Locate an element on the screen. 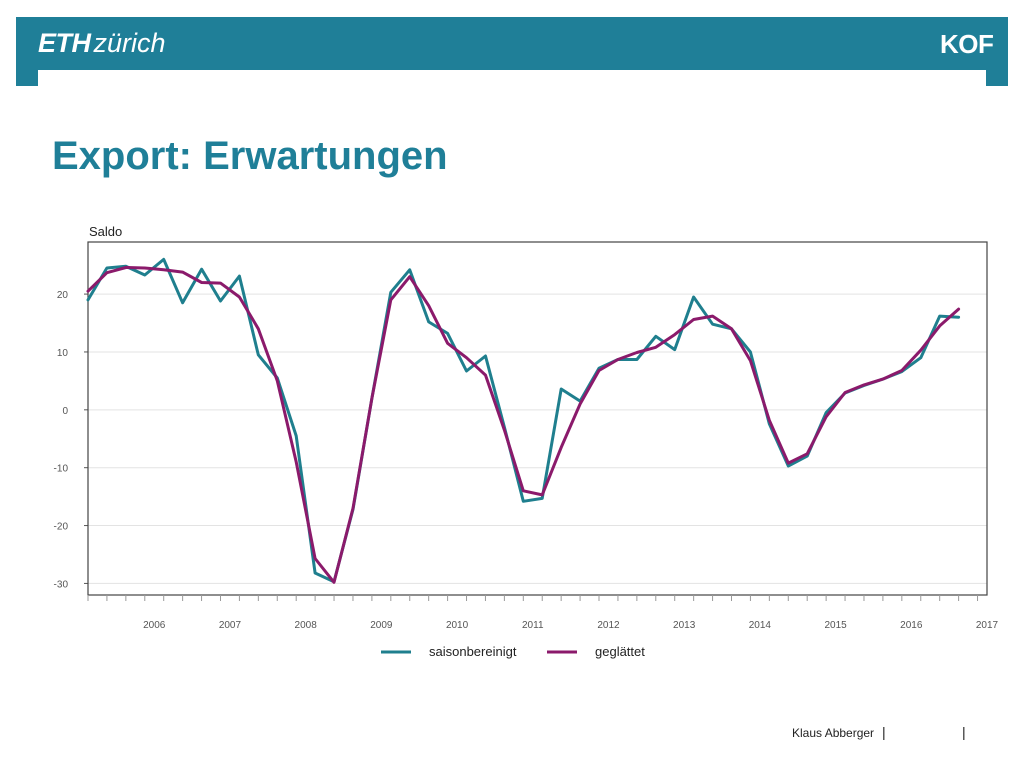 This screenshot has height=768, width=1024. y-axis-label: Saldo is located at coordinates (105, 231).